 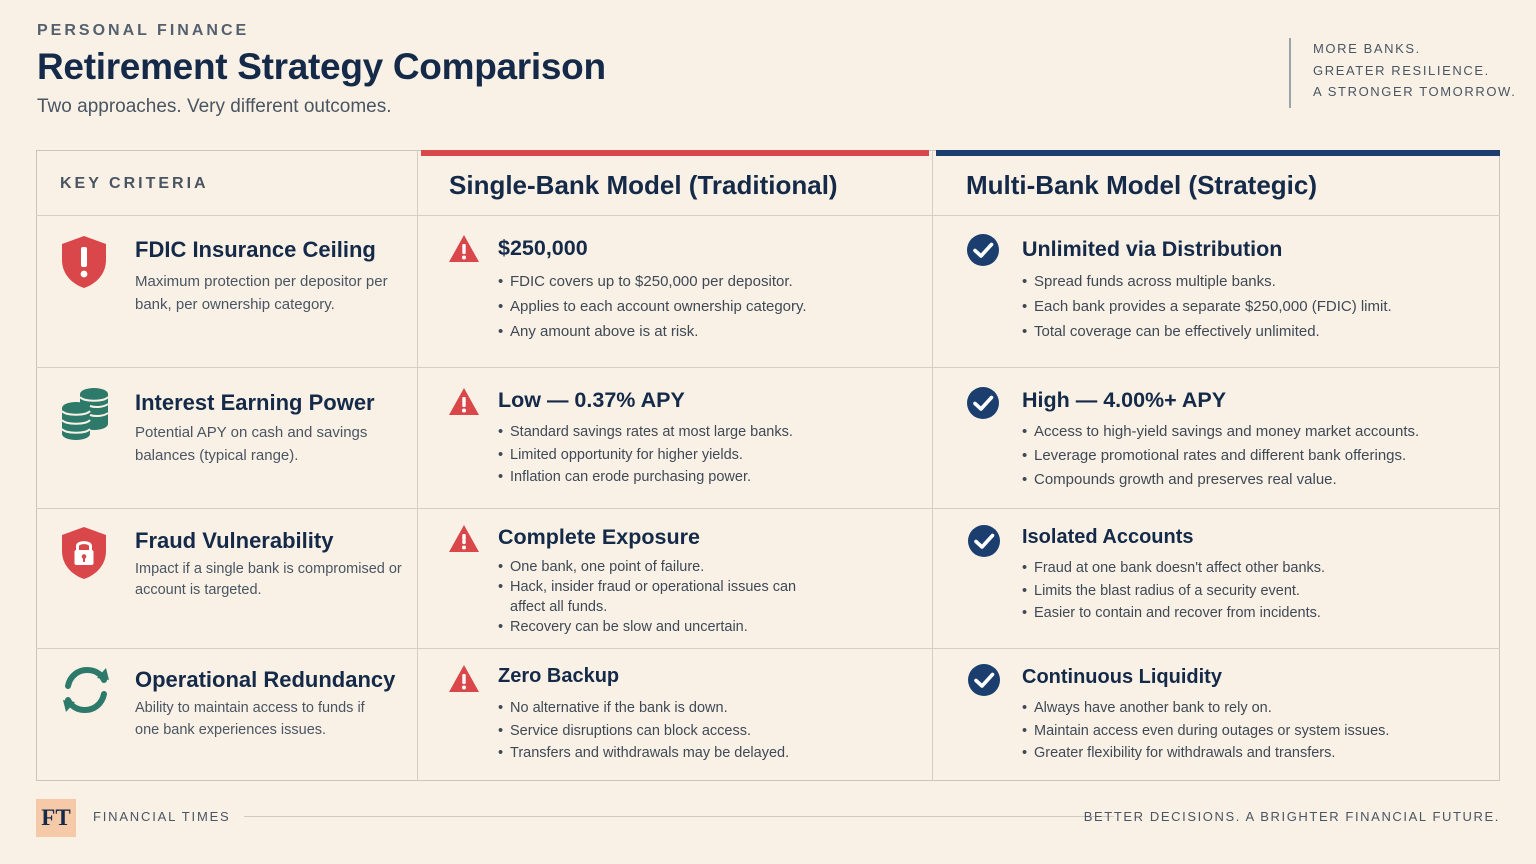 I want to click on list-item: Limited opportunity for higher yields., so click(x=645, y=455).